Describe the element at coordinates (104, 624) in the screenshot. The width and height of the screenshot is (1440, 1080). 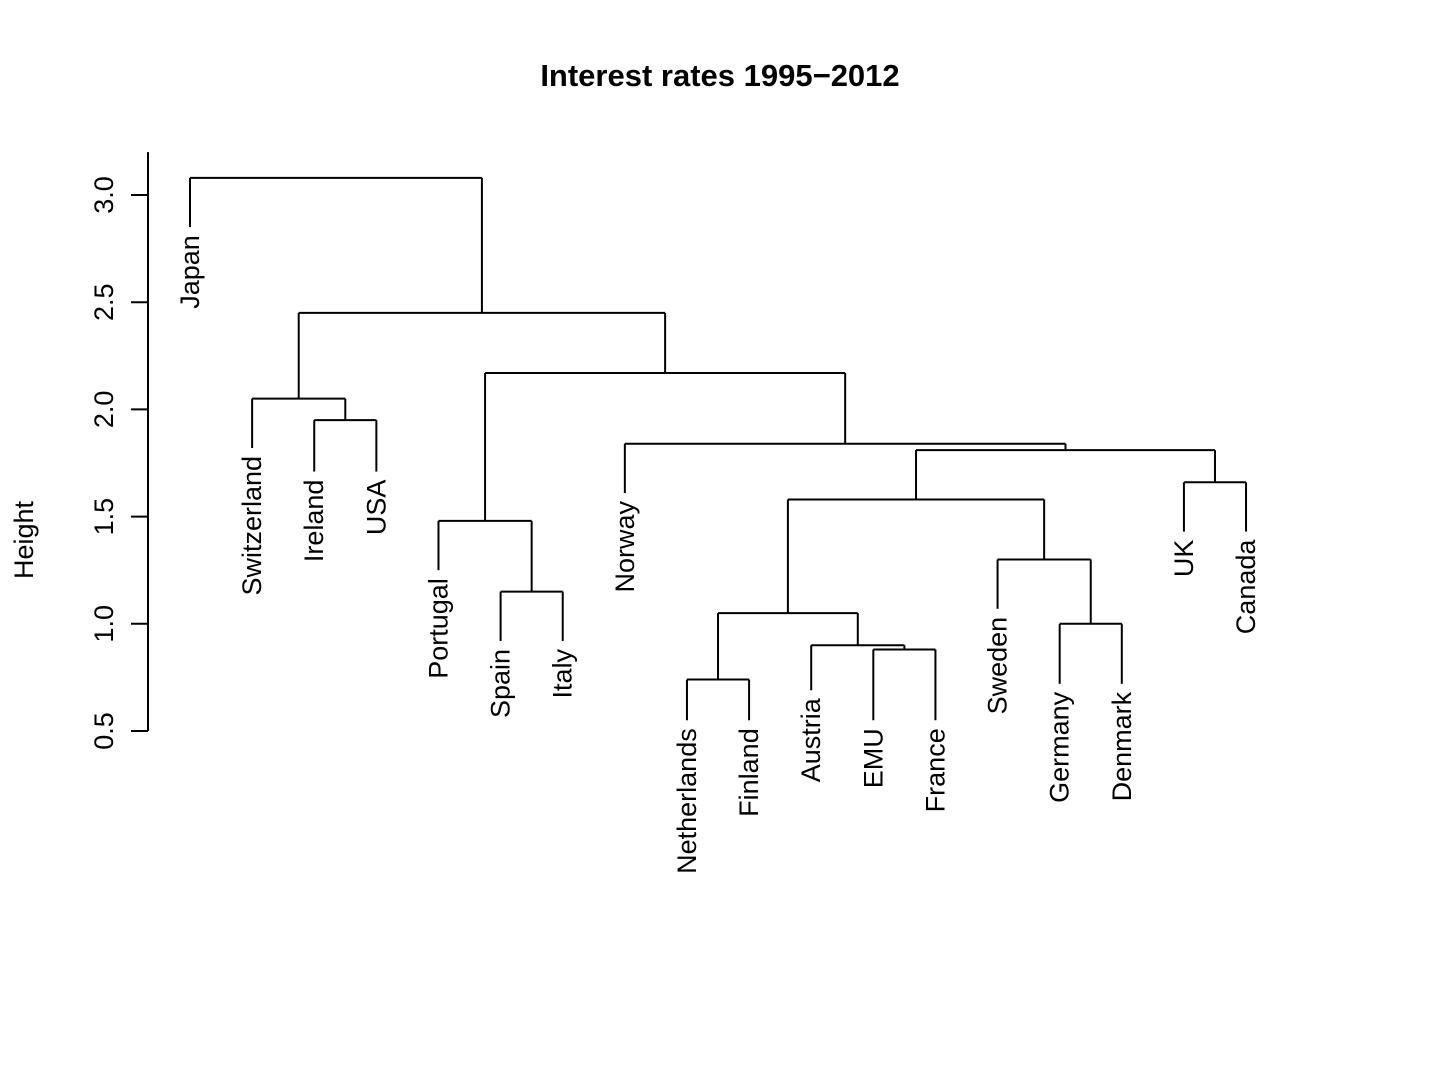
I see `y-tick-label: 1.0` at that location.